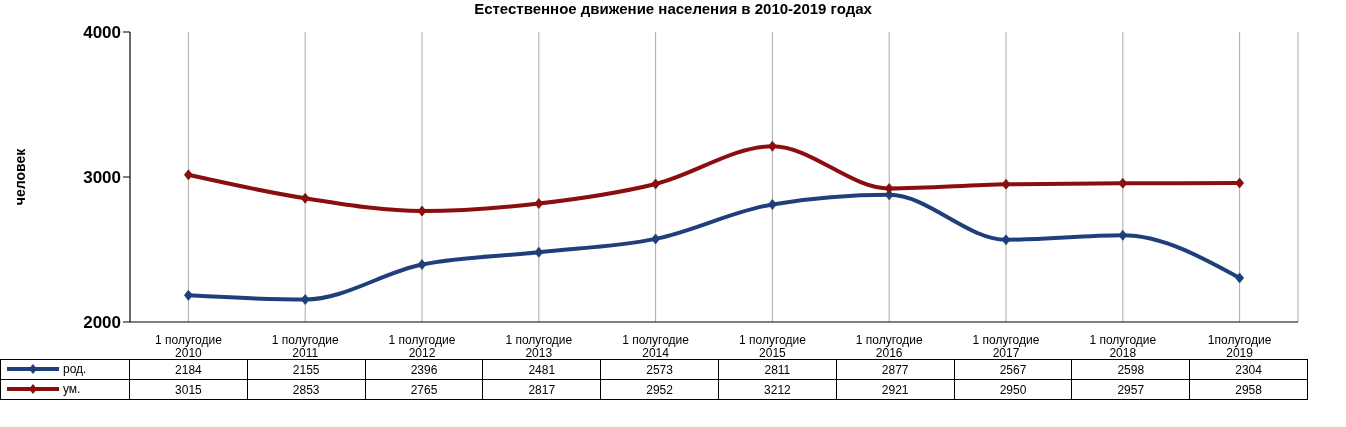 The width and height of the screenshot is (1346, 427). Describe the element at coordinates (659, 369) in the screenshot. I see `data-label: 2573` at that location.